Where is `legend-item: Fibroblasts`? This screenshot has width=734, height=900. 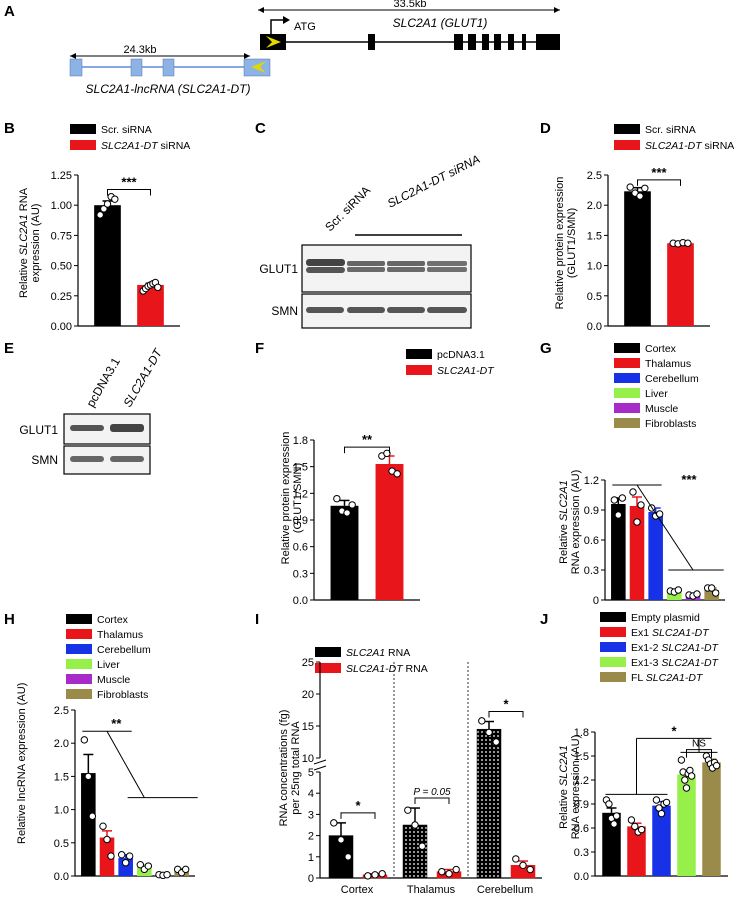
legend-item: Fibroblasts is located at coordinates (108, 695).